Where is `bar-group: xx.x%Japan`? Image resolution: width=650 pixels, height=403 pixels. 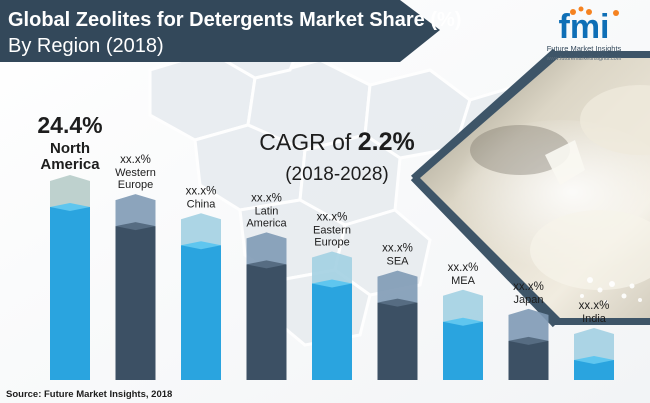
bar-group: xx.x%Japan is located at coordinates (528, 330).